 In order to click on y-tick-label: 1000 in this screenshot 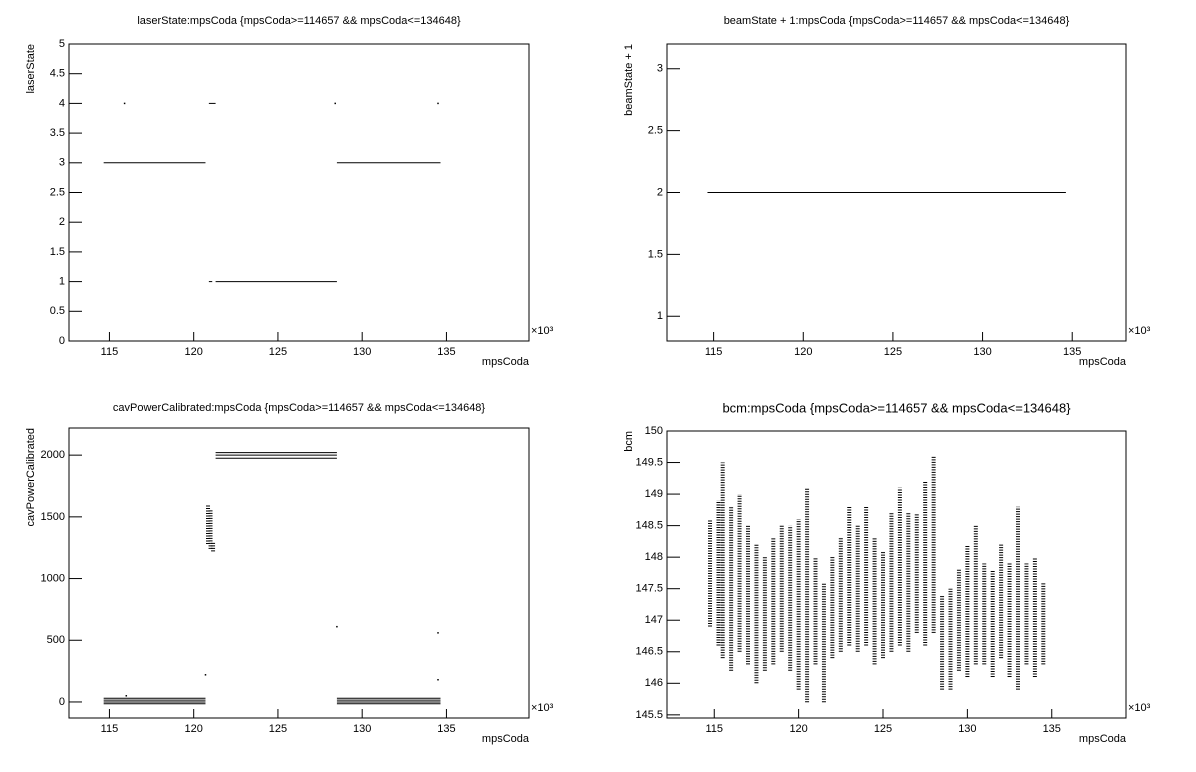, I will do `click(53, 578)`.